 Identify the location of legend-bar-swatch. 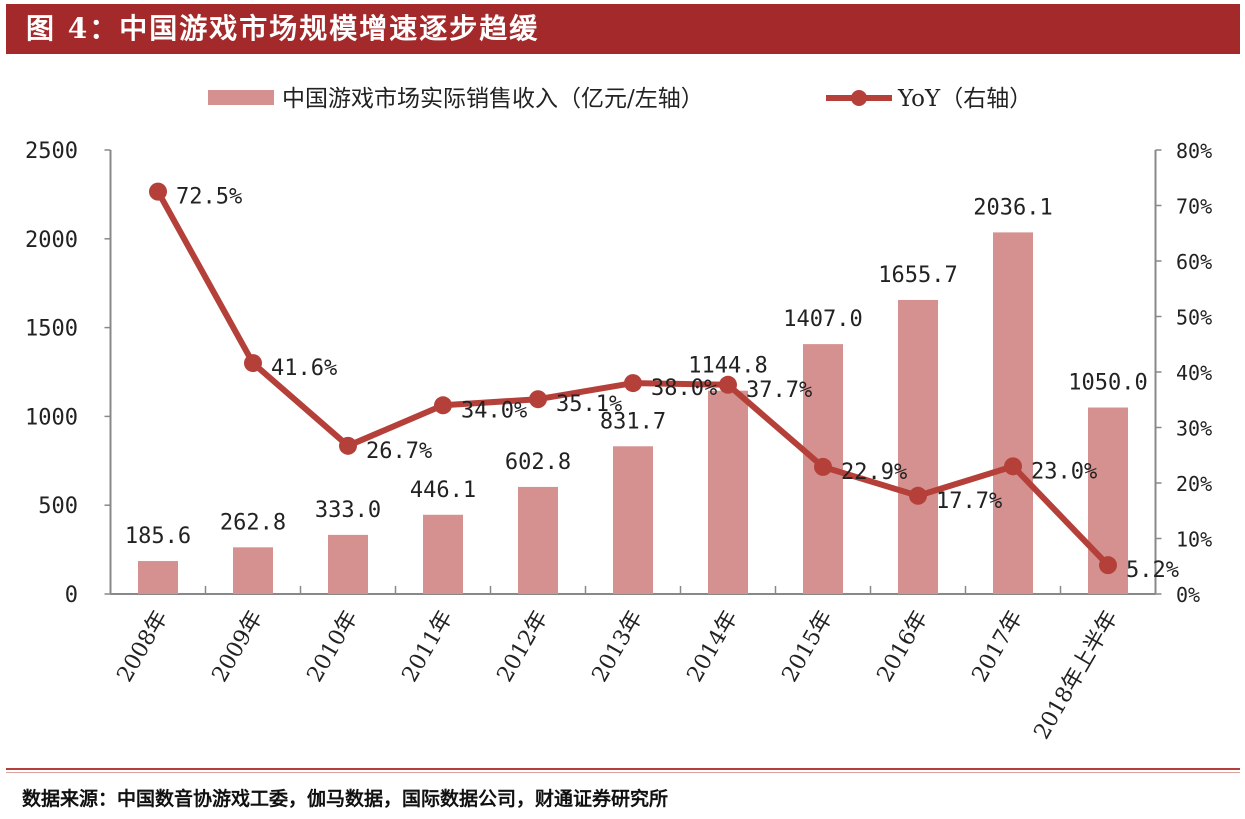
(241, 97).